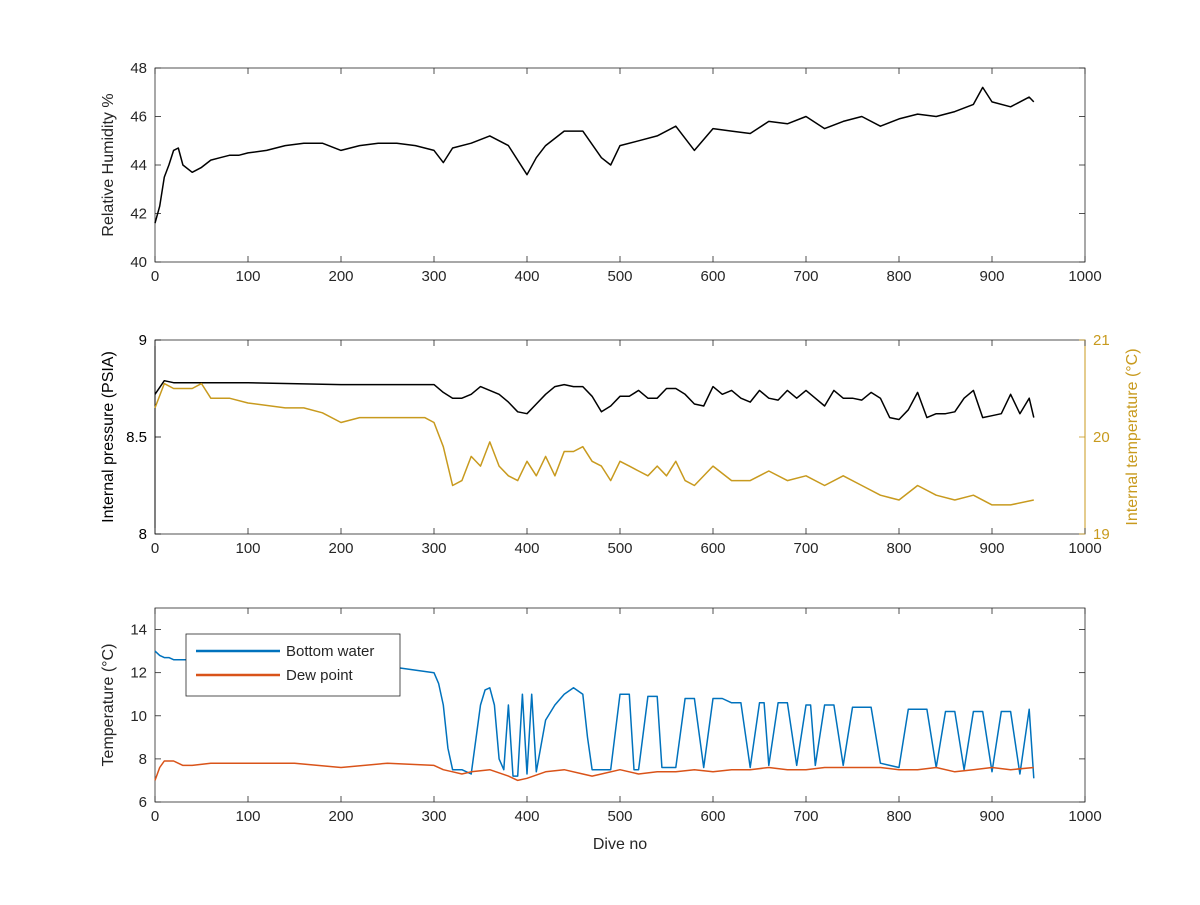 The image size is (1200, 905). I want to click on y-tick-label: 40, so click(138, 262).